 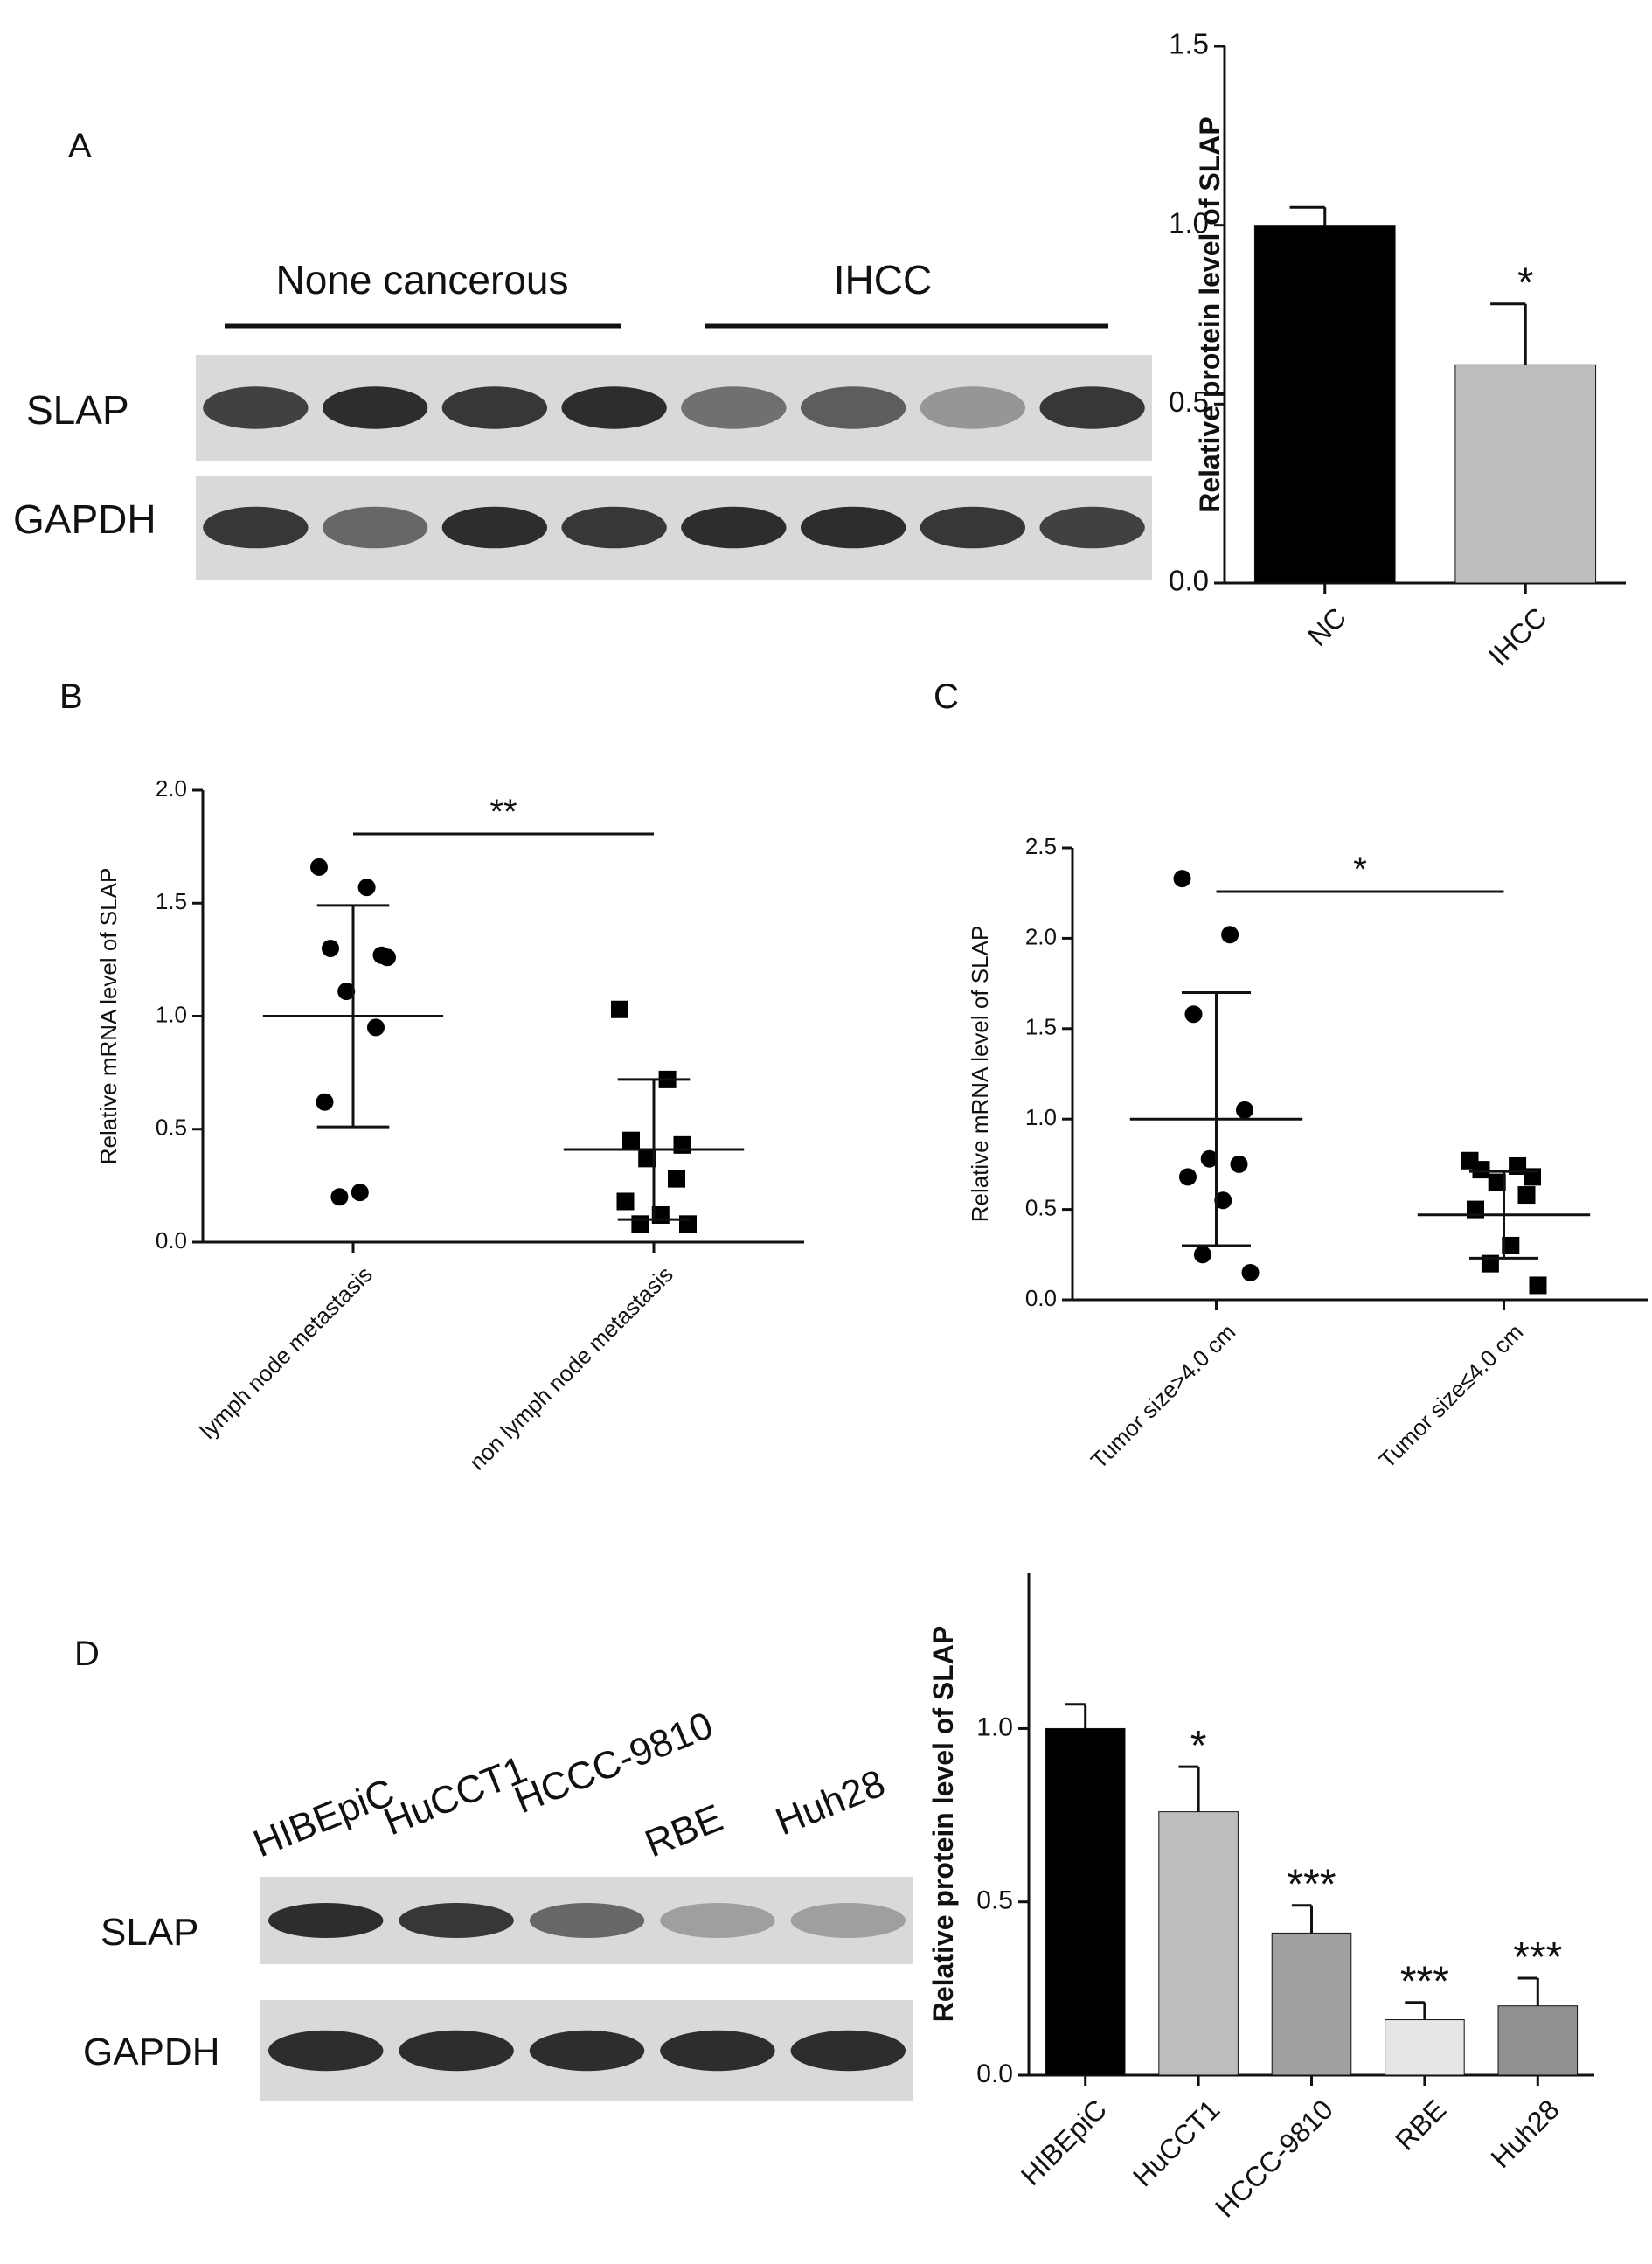 I want to click on significance-label: **, so click(x=503, y=812).